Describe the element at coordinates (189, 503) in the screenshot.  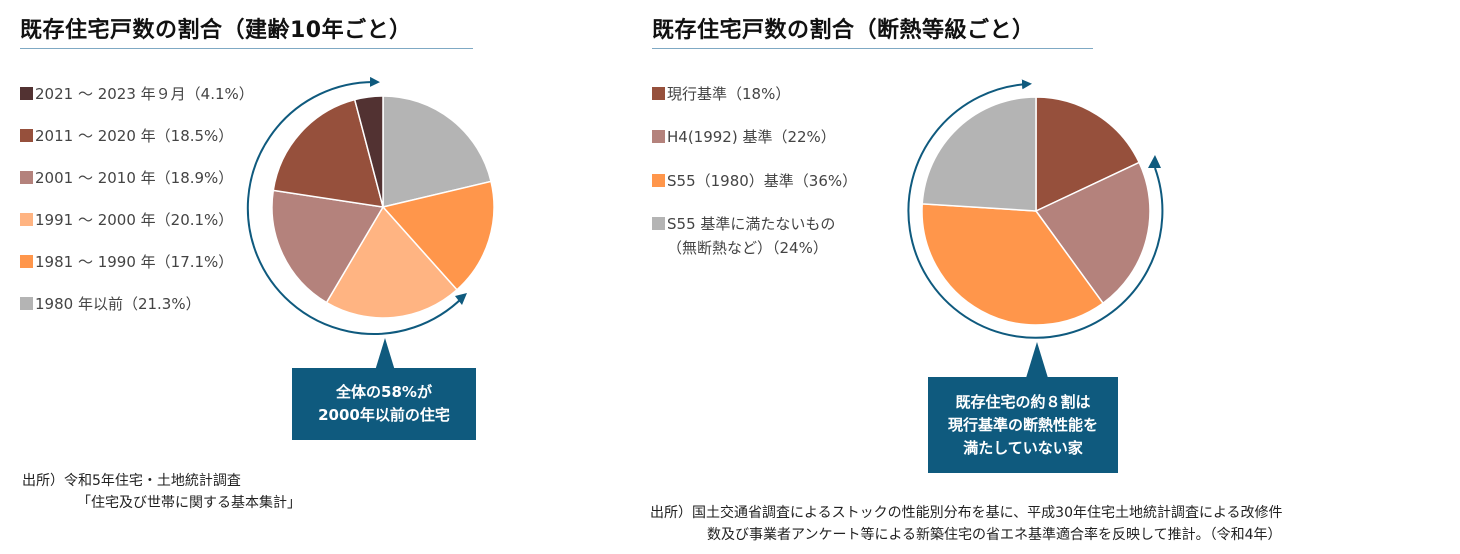
I see `left-source-line2: 「住宅及び世帯に関する基本集計」` at that location.